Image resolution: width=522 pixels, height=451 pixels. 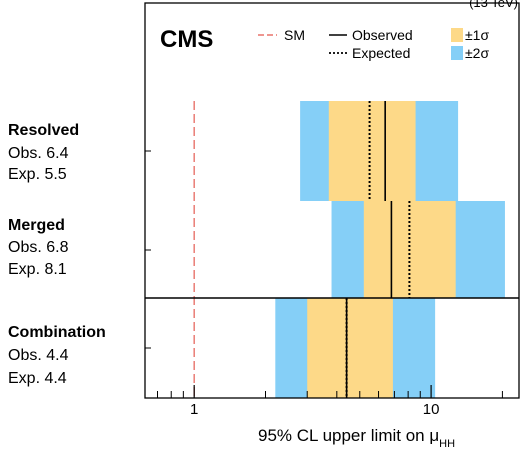 What do you see at coordinates (43, 130) in the screenshot?
I see `resolved-title: Resolved` at bounding box center [43, 130].